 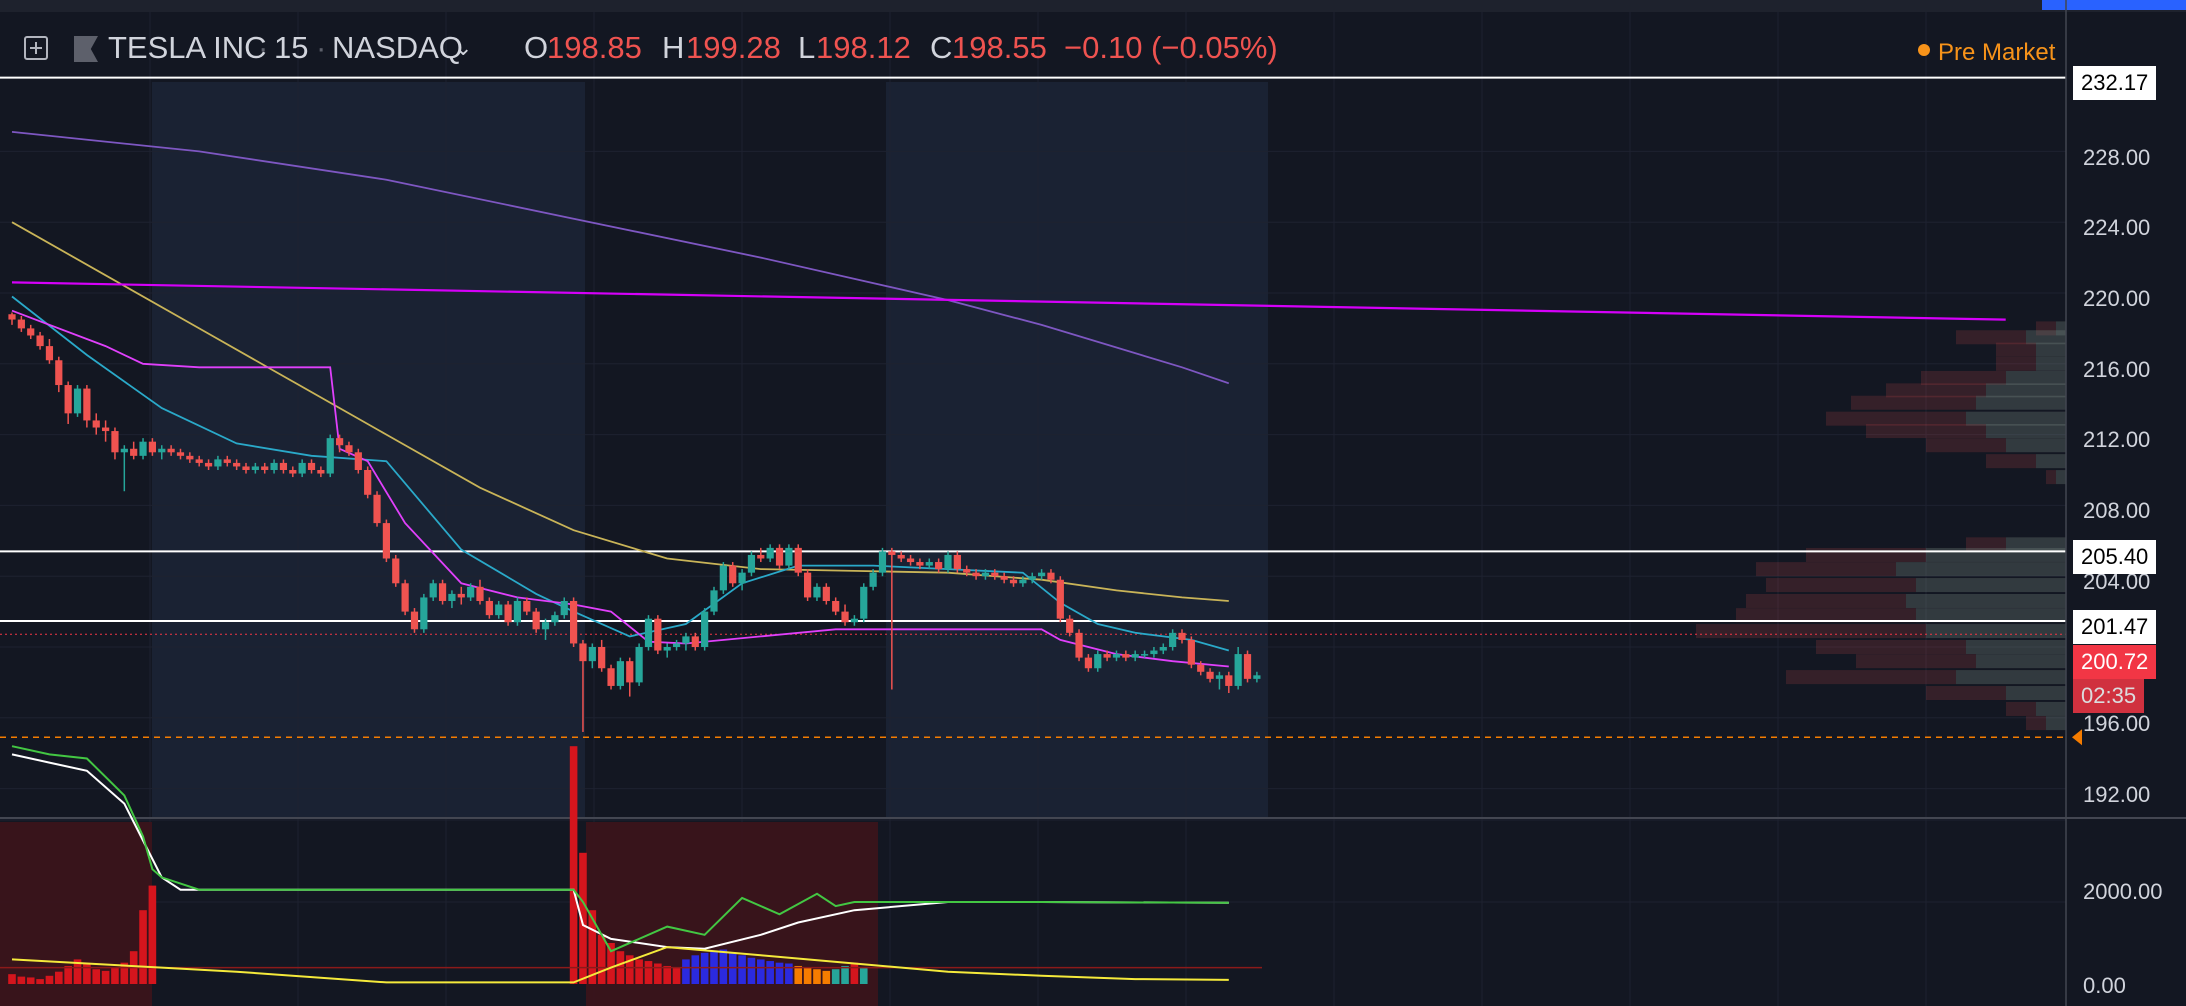 I want to click on pre-market-label: Pre Market, so click(x=1997, y=52).